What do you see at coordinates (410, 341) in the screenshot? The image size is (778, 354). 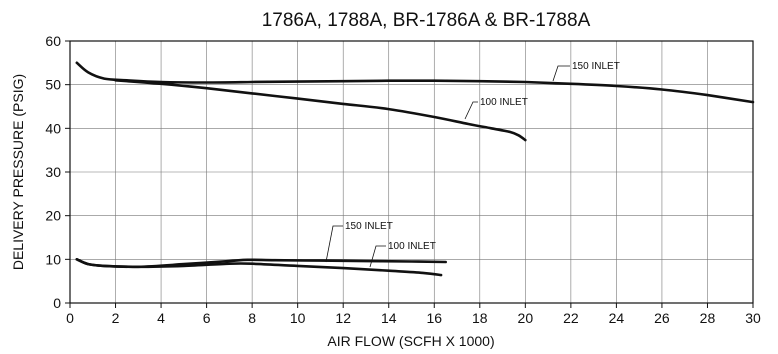 I see `x-axis-label: AIR FLOW (SCFH X 1000)` at bounding box center [410, 341].